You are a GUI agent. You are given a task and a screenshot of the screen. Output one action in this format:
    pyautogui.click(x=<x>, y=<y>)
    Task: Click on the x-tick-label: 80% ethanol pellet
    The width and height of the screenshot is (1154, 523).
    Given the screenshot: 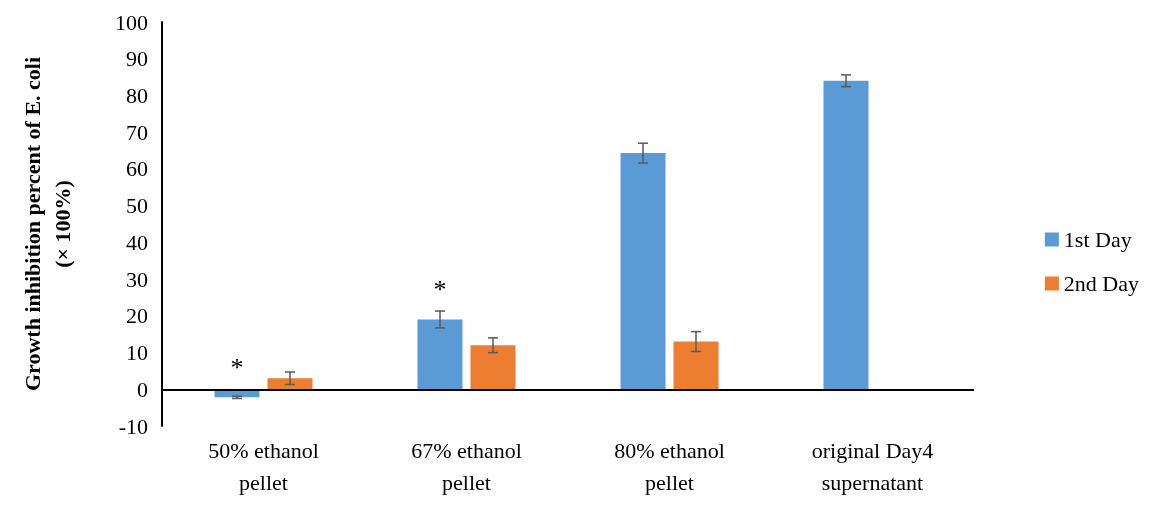 What is the action you would take?
    pyautogui.click(x=669, y=466)
    